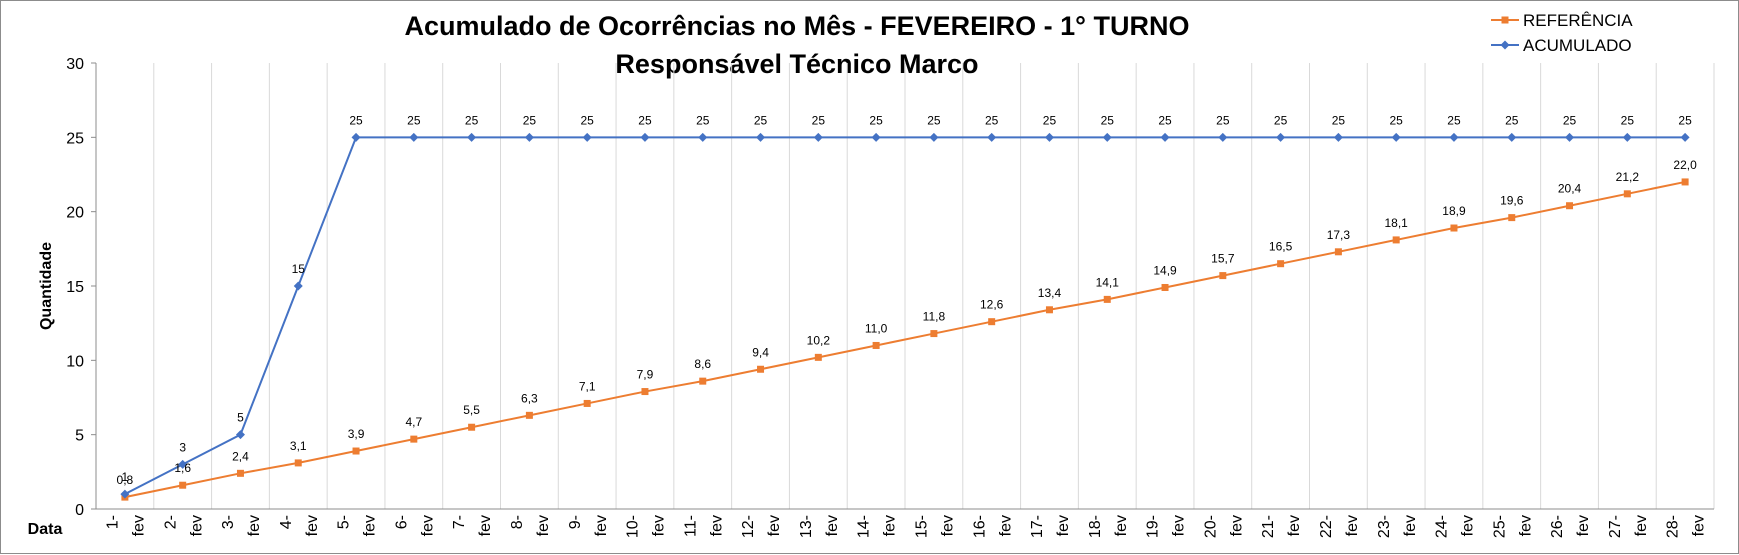  Describe the element at coordinates (877, 526) in the screenshot. I see `x-tick-label: 14- fev` at that location.